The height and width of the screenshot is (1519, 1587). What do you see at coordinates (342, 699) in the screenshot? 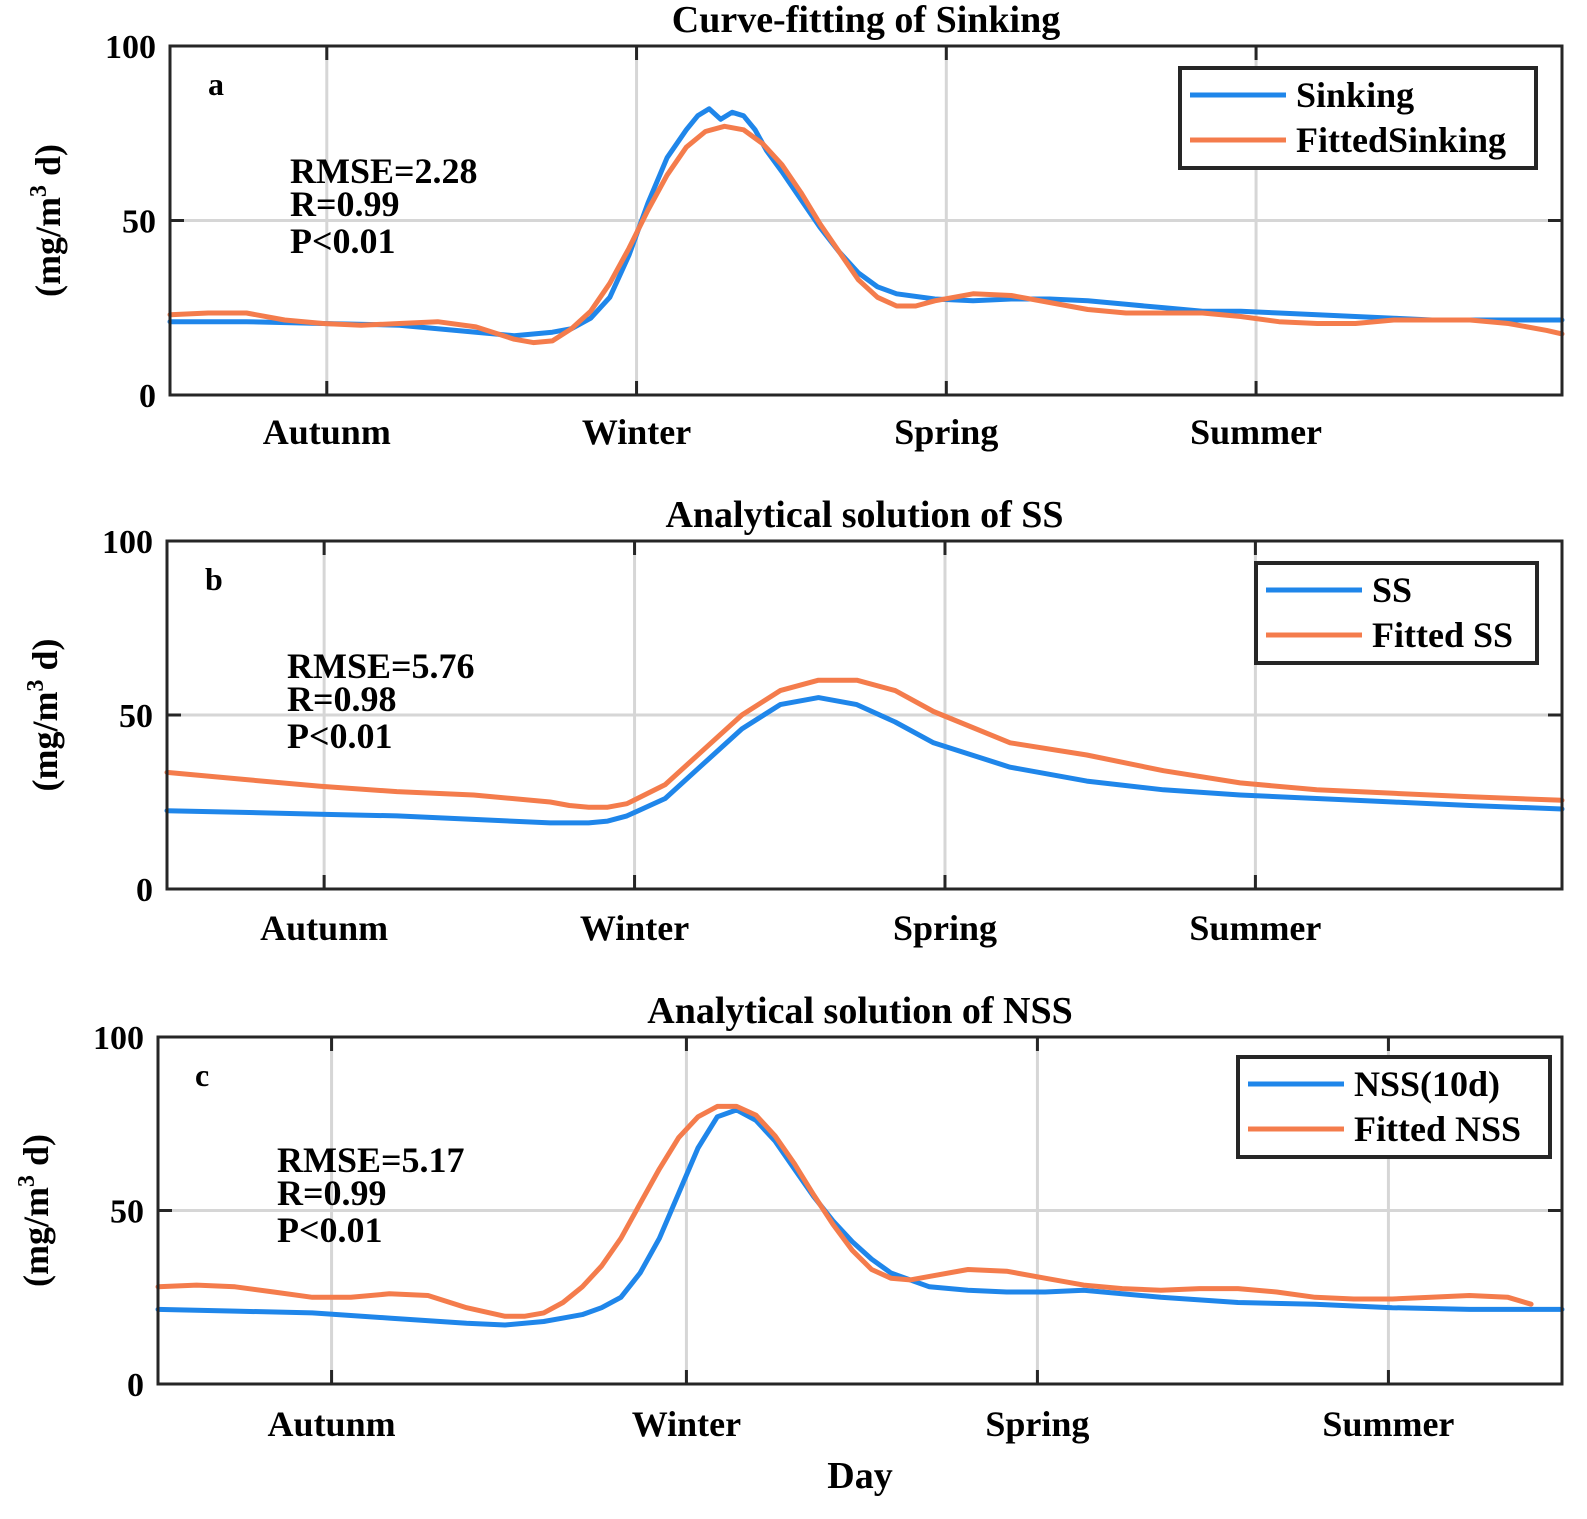
I see `stat-annotation: R=0.98` at bounding box center [342, 699].